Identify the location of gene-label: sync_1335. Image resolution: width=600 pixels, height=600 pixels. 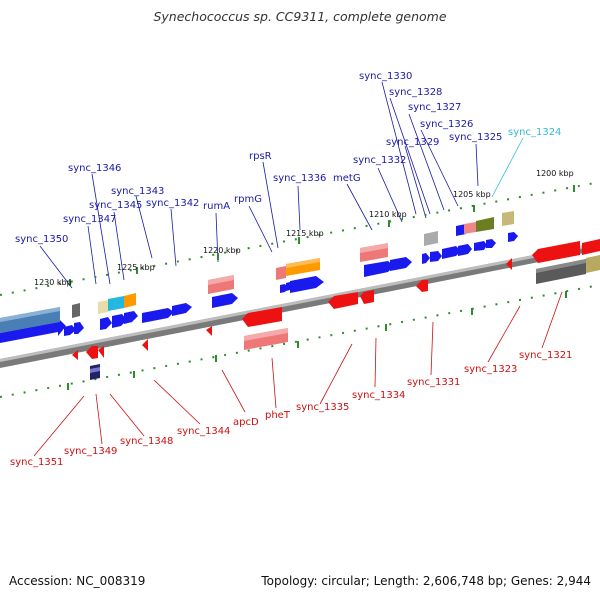
(322, 407).